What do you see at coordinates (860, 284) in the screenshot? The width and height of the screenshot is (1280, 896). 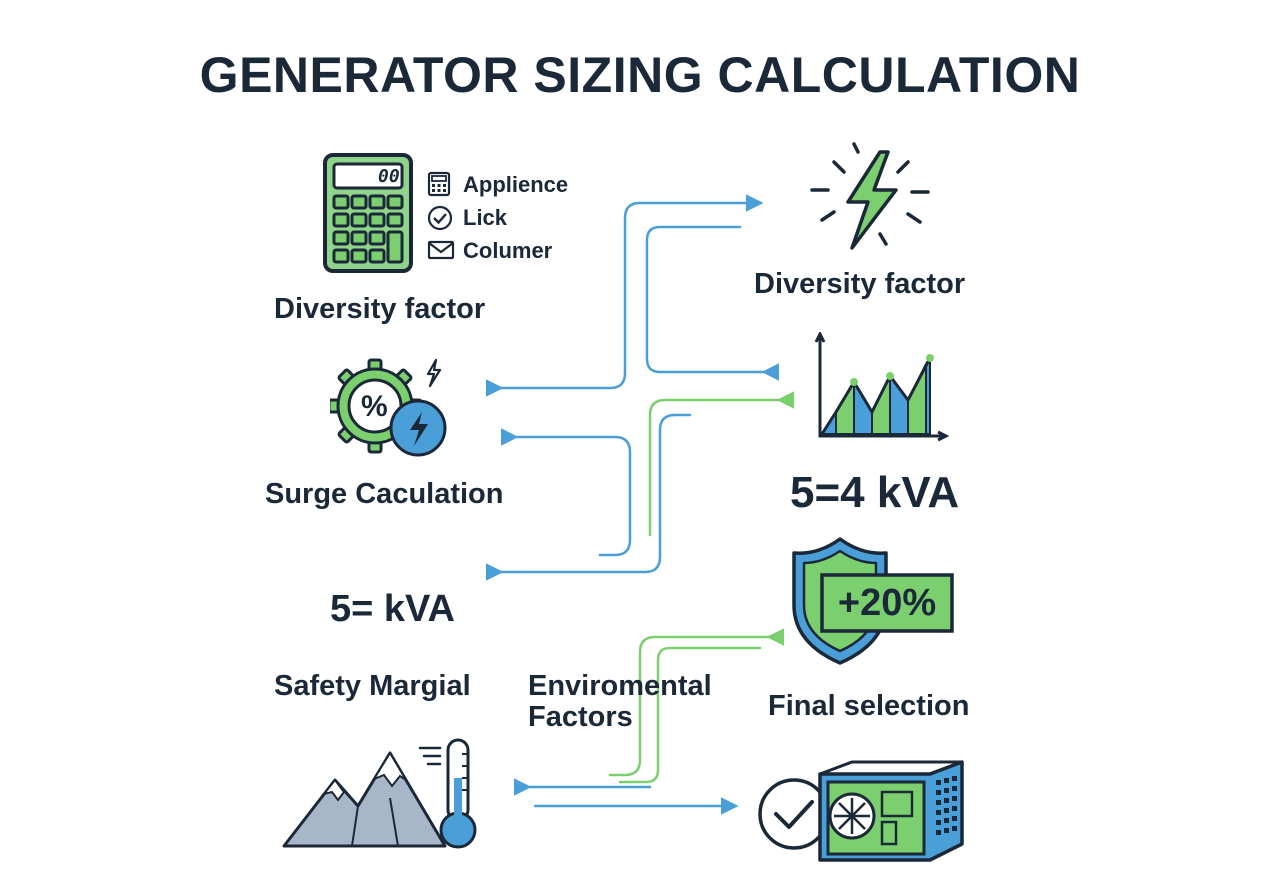 I see `label-diversity-factor-right: Diversity factor` at bounding box center [860, 284].